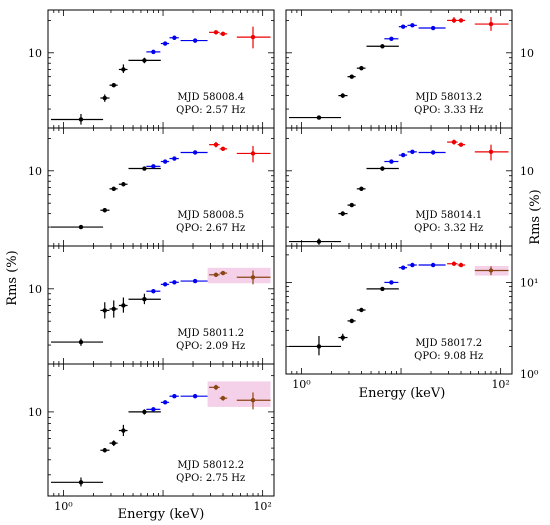  I want to click on panel-p4: 10 10⁰ 10² MJD 58012.2 QPO: 2.75 Hz, so click(151, 438).